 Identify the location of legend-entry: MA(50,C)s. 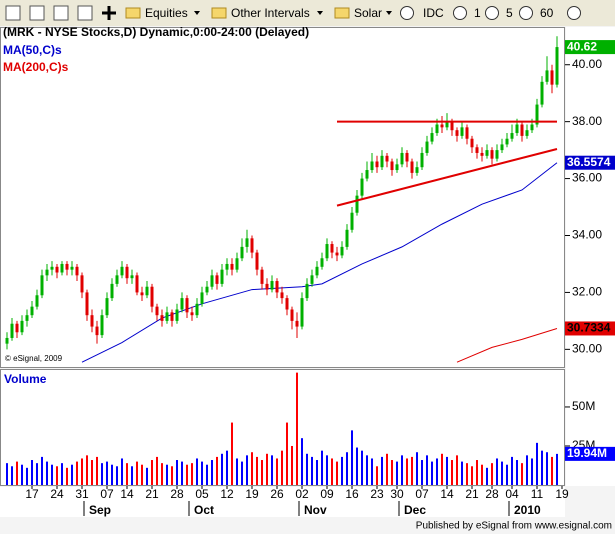
(32, 50).